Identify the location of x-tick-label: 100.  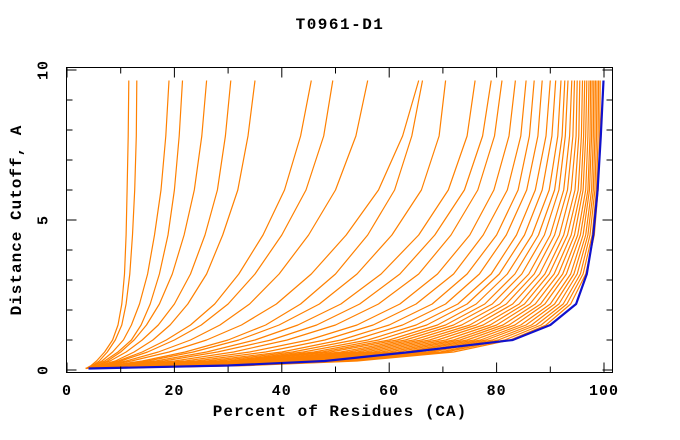
(603, 391).